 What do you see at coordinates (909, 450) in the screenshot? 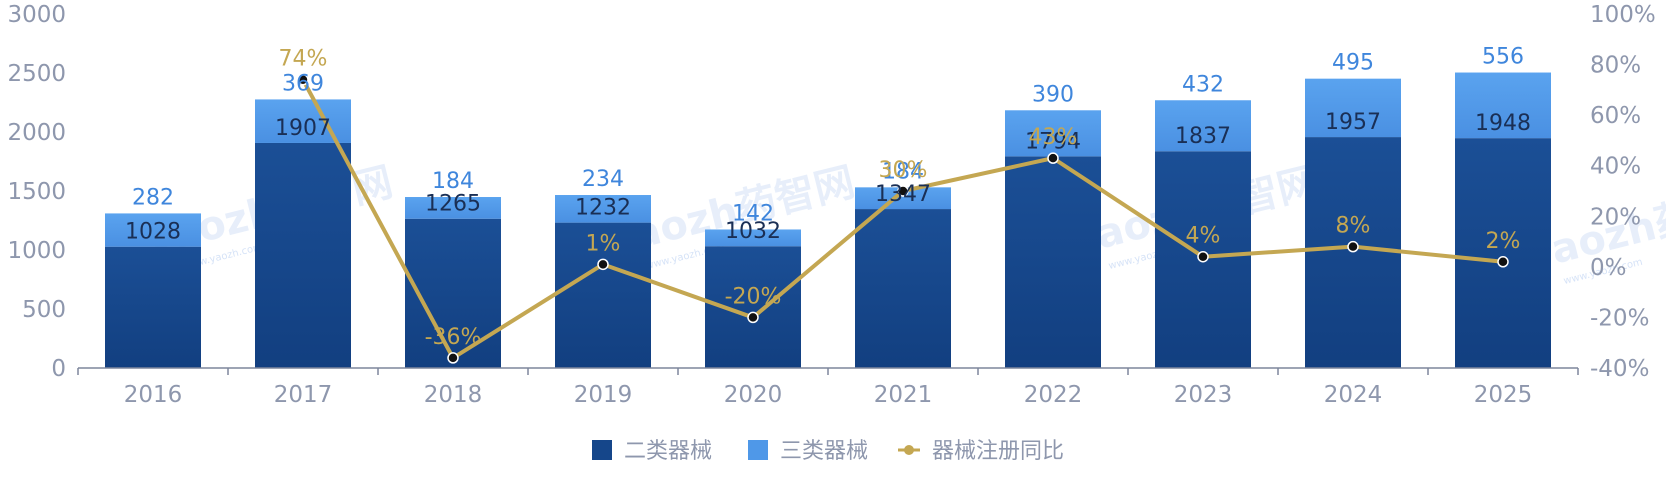
I see `legend-swatch-yoy-dot` at bounding box center [909, 450].